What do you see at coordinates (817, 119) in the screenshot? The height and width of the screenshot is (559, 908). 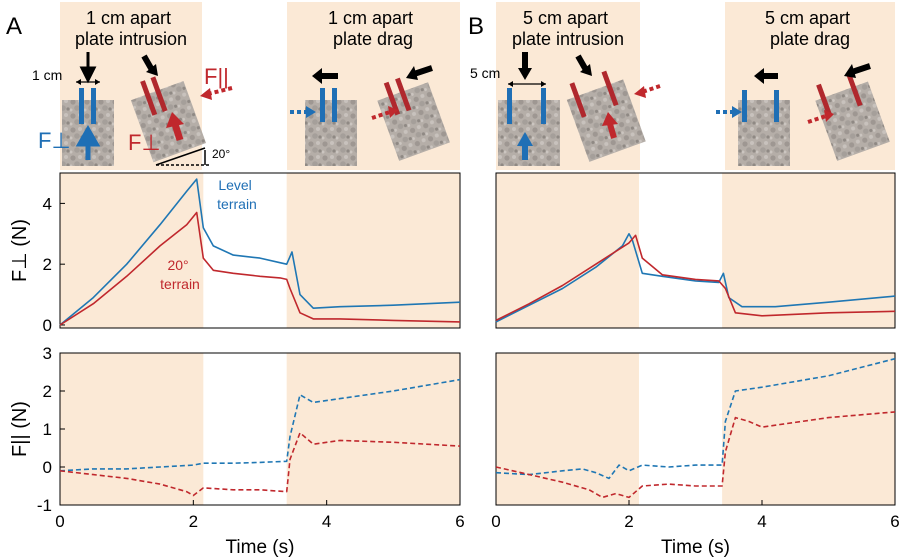 I see `dotted-arrow-drag-red-b` at bounding box center [817, 119].